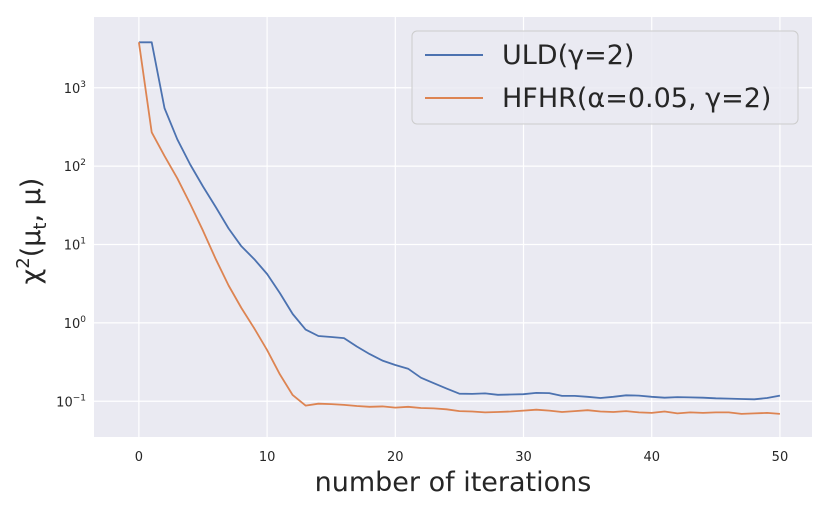 The width and height of the screenshot is (830, 506). What do you see at coordinates (71, 401) in the screenshot?
I see `y-tick-label: 10⁻¹` at bounding box center [71, 401].